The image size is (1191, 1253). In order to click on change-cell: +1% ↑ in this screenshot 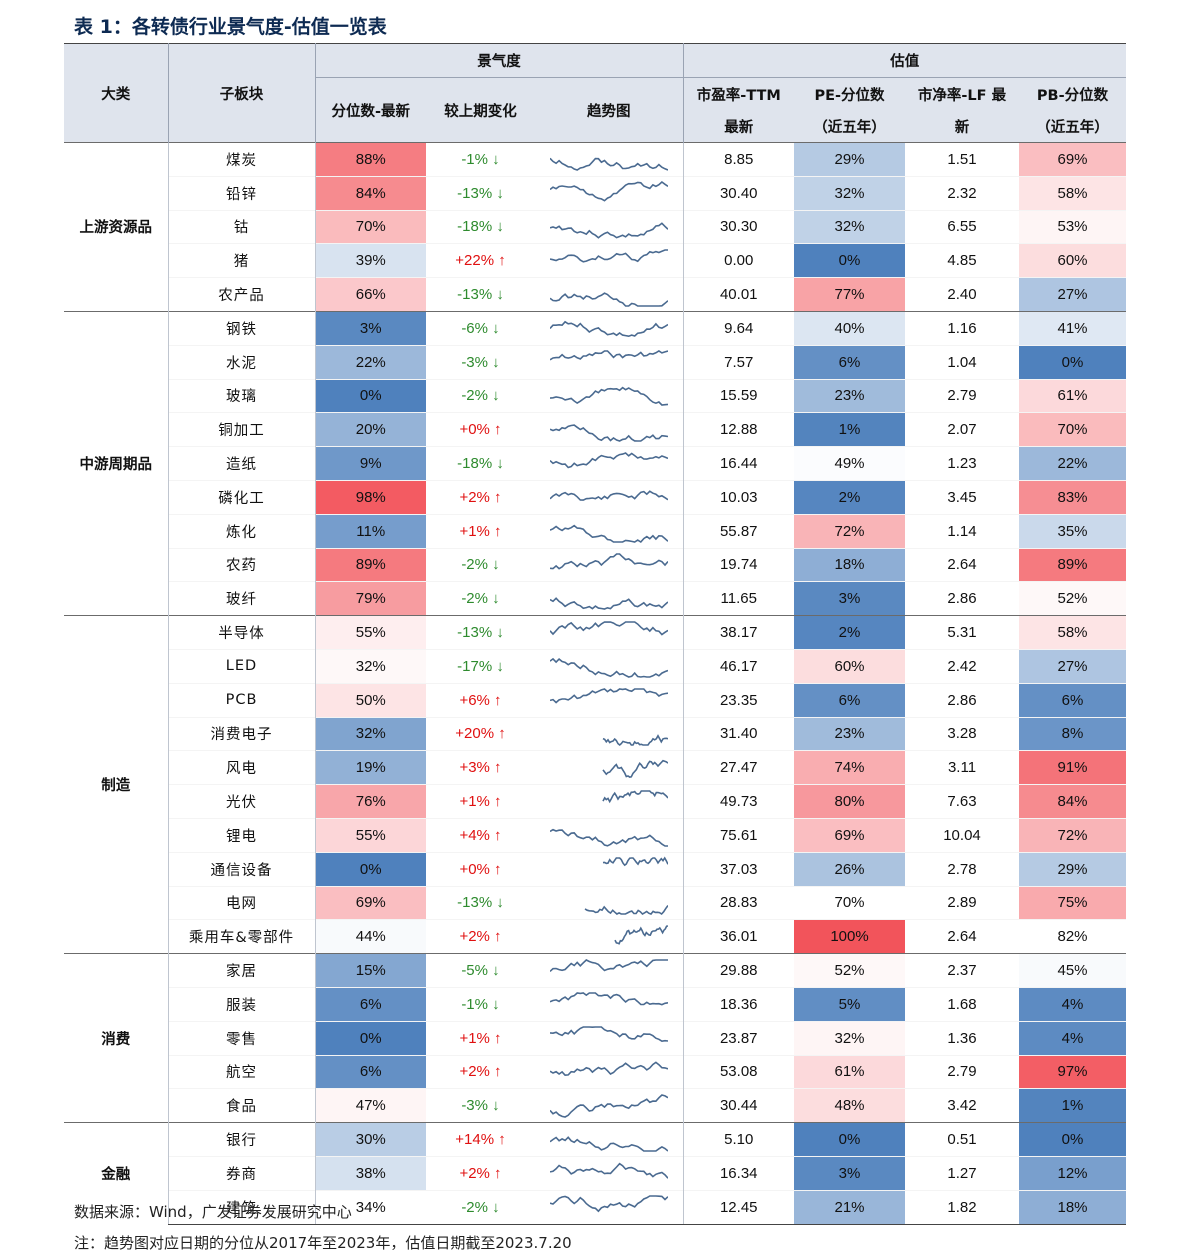, I will do `click(480, 531)`.